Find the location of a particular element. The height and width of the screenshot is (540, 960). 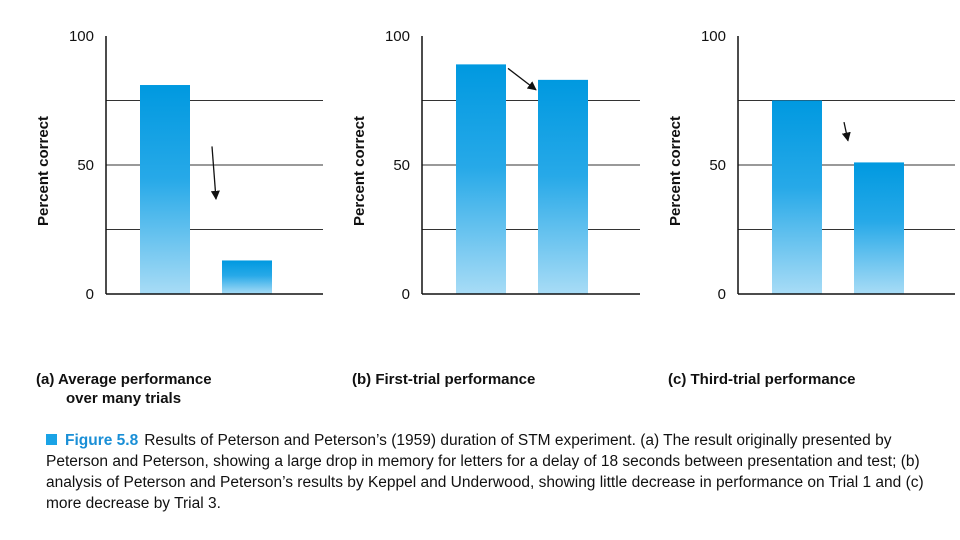

y-tick-a-0: 0 is located at coordinates (90, 293).